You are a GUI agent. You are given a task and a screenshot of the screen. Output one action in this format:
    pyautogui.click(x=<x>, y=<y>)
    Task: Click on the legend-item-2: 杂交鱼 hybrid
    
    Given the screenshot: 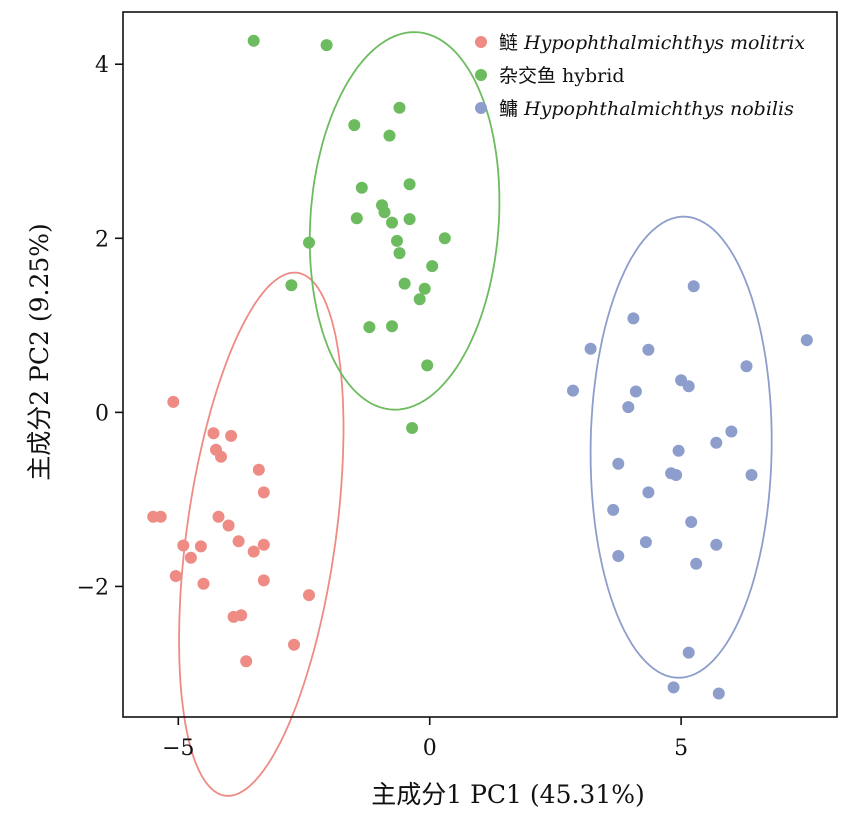 What is the action you would take?
    pyautogui.click(x=550, y=76)
    